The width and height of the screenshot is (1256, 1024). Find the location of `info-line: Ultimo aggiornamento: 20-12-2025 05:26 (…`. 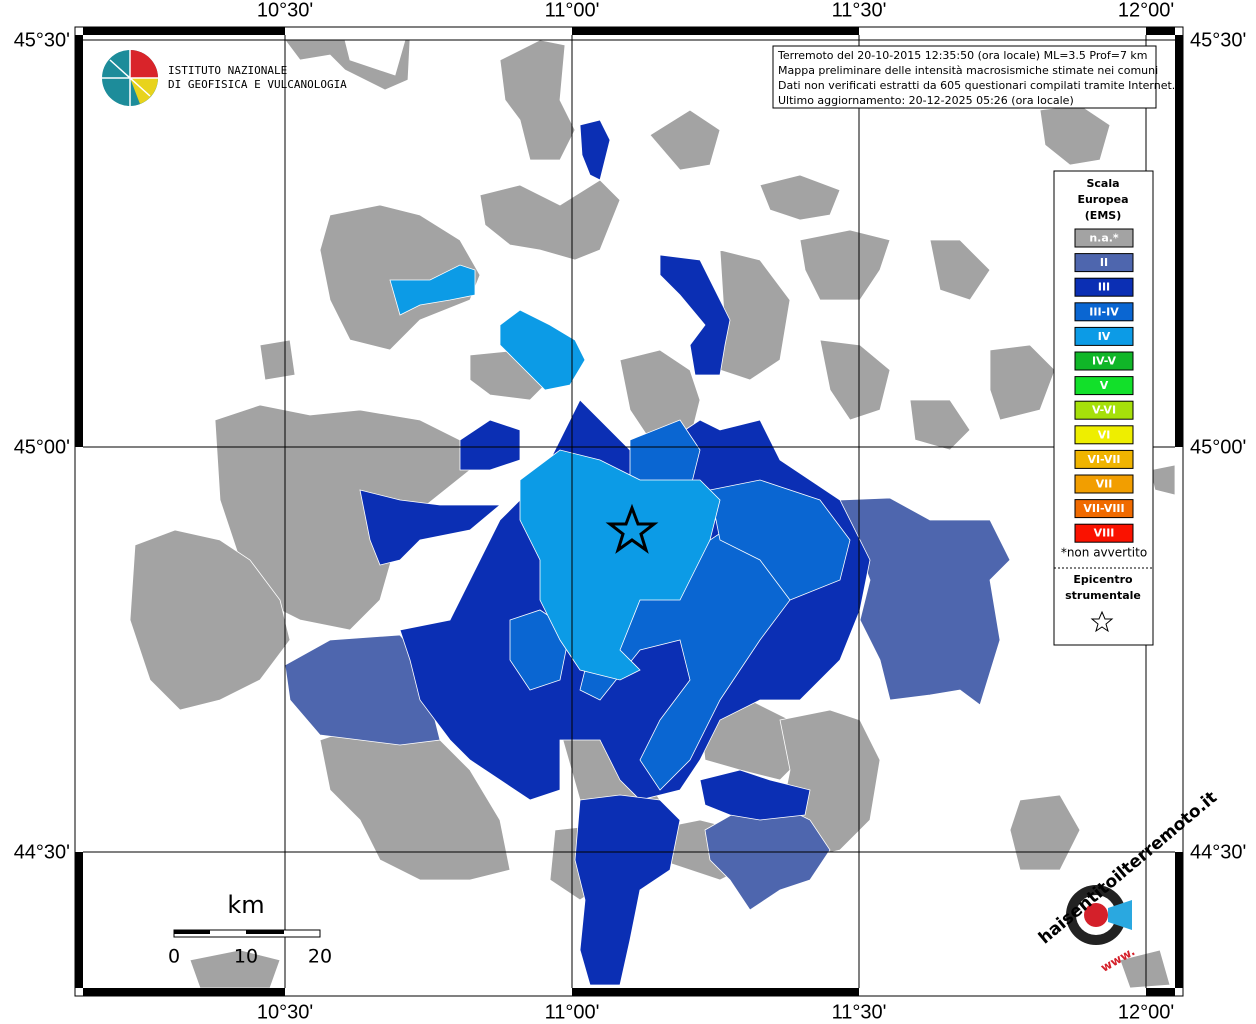

info-line: Ultimo aggiornamento: 20-12-2025 05:26 (… is located at coordinates (926, 100).